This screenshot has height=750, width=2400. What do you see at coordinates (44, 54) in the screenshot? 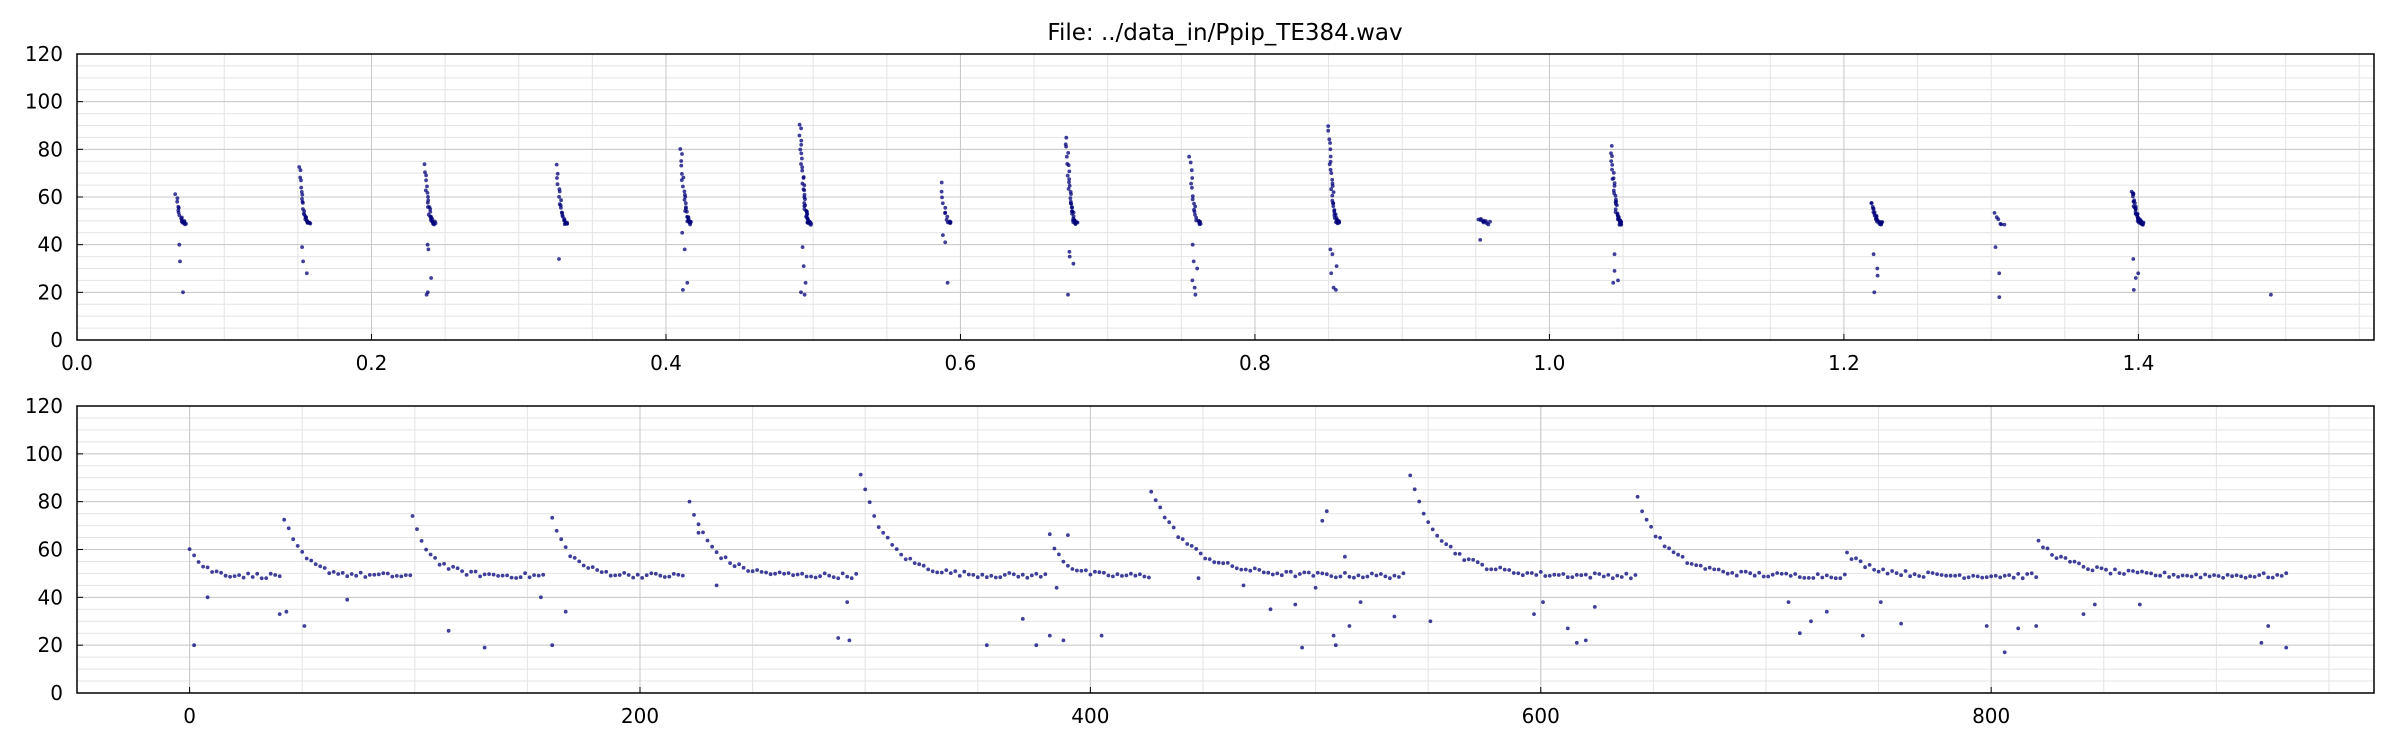
I see `y-tick-label: 120` at bounding box center [44, 54].